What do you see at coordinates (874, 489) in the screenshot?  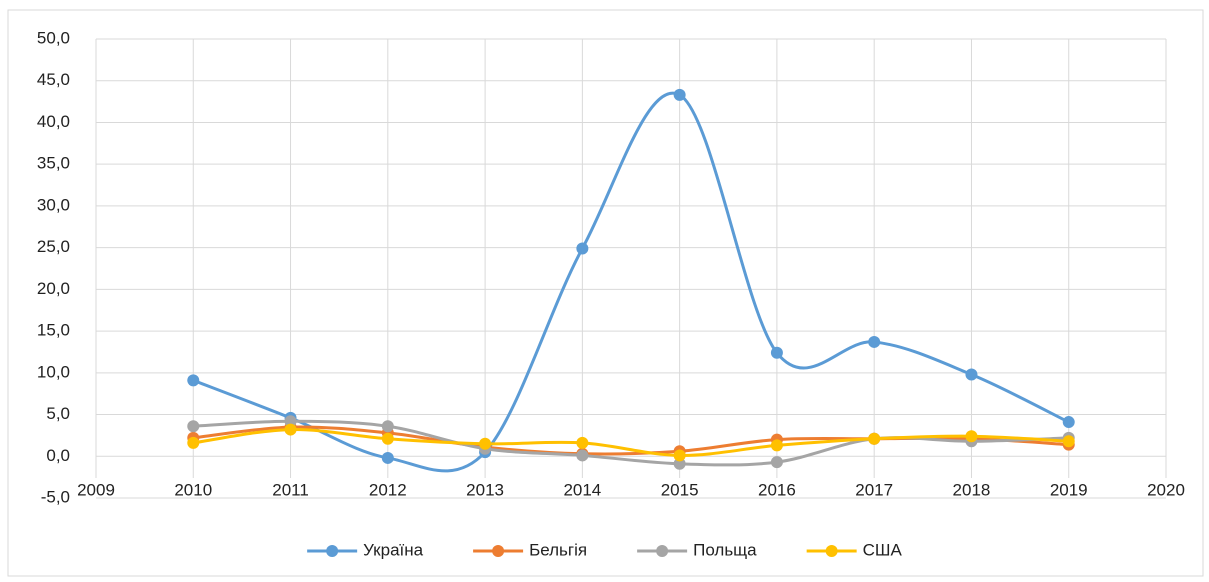 I see `x-tick-label: 2017` at bounding box center [874, 489].